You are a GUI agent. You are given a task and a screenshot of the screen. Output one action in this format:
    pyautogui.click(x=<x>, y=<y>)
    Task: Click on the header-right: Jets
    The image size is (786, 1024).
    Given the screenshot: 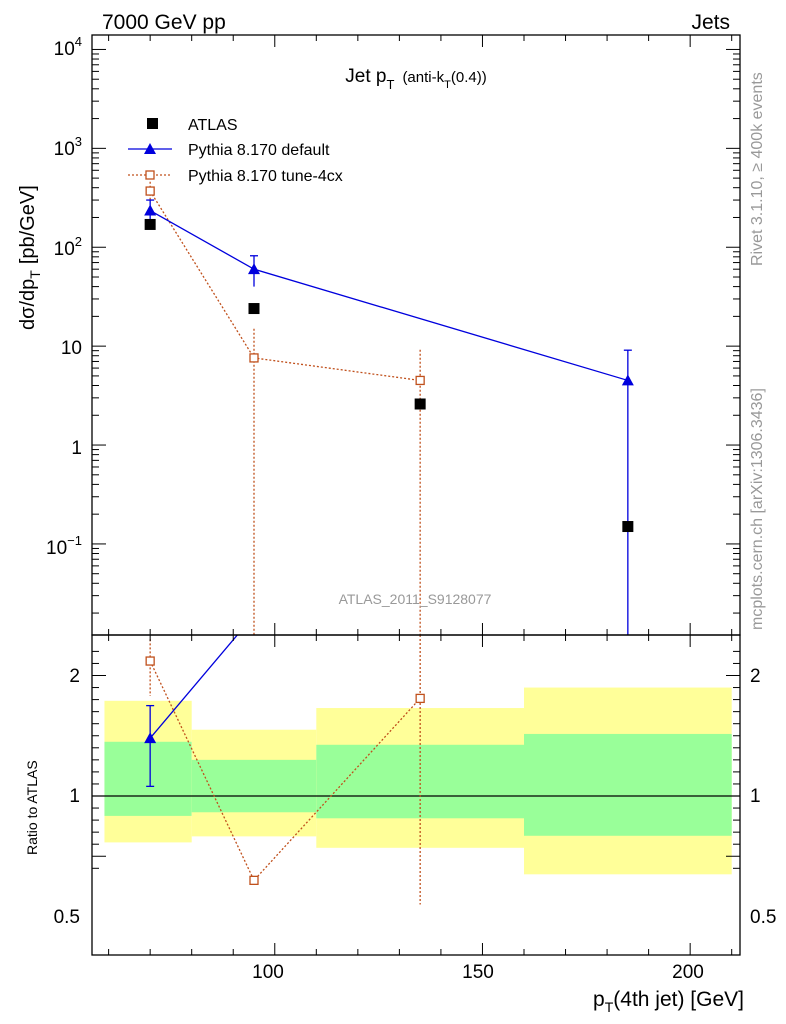 What is the action you would take?
    pyautogui.click(x=710, y=22)
    